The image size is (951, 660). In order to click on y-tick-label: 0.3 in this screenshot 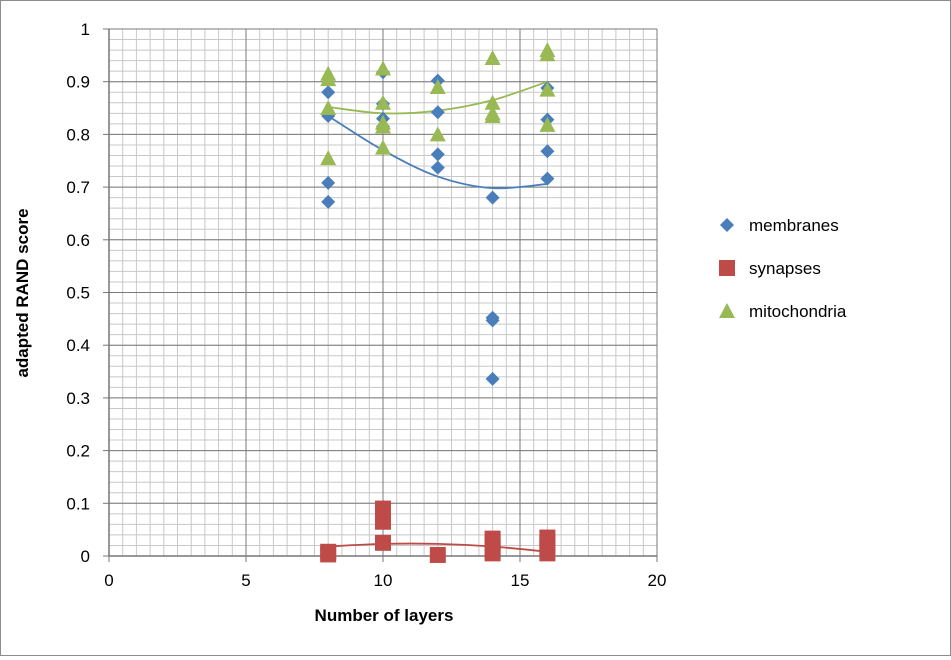, I will do `click(78, 398)`.